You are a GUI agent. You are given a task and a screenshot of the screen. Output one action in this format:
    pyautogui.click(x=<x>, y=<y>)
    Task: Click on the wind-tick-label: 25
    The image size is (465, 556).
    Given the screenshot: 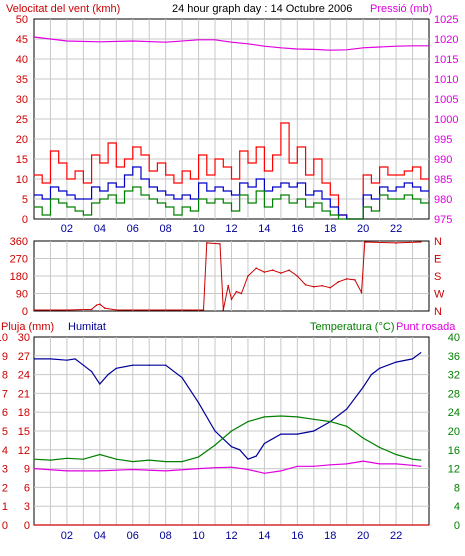 What is the action you would take?
    pyautogui.click(x=22, y=120)
    